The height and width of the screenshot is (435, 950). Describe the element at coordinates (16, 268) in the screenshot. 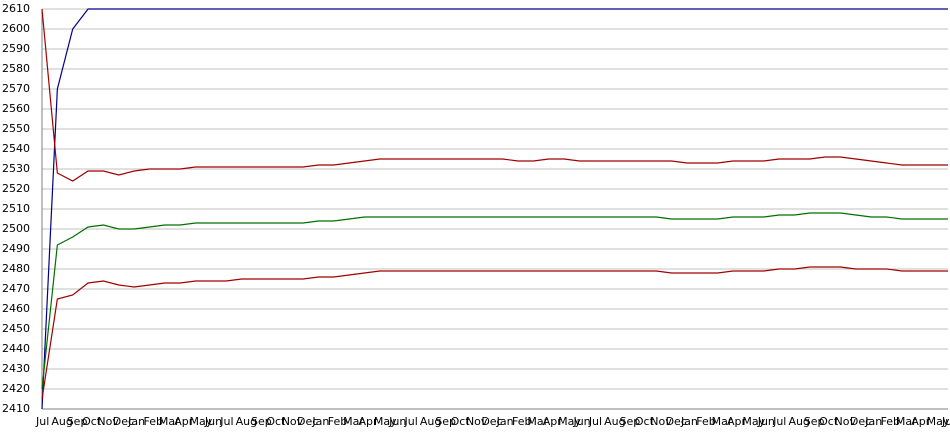

I see `y-tick-label: 2480` at that location.